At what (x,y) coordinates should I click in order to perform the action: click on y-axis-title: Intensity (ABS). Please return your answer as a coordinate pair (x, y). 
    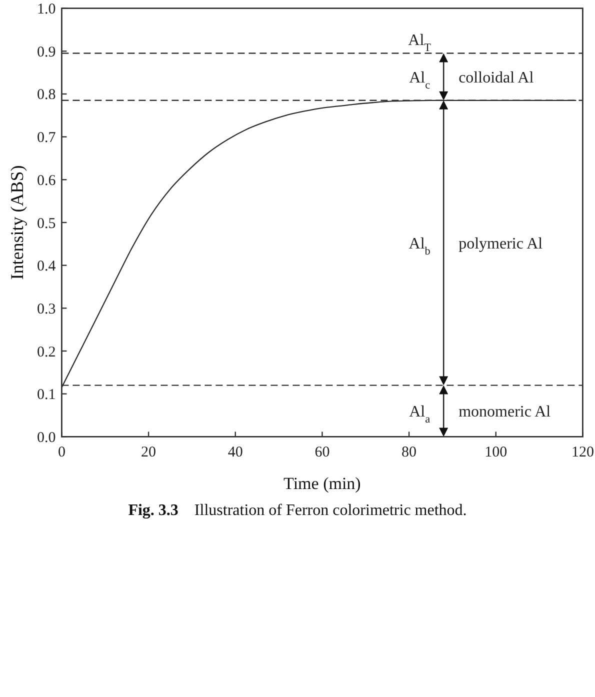
    Looking at the image, I should click on (17, 222).